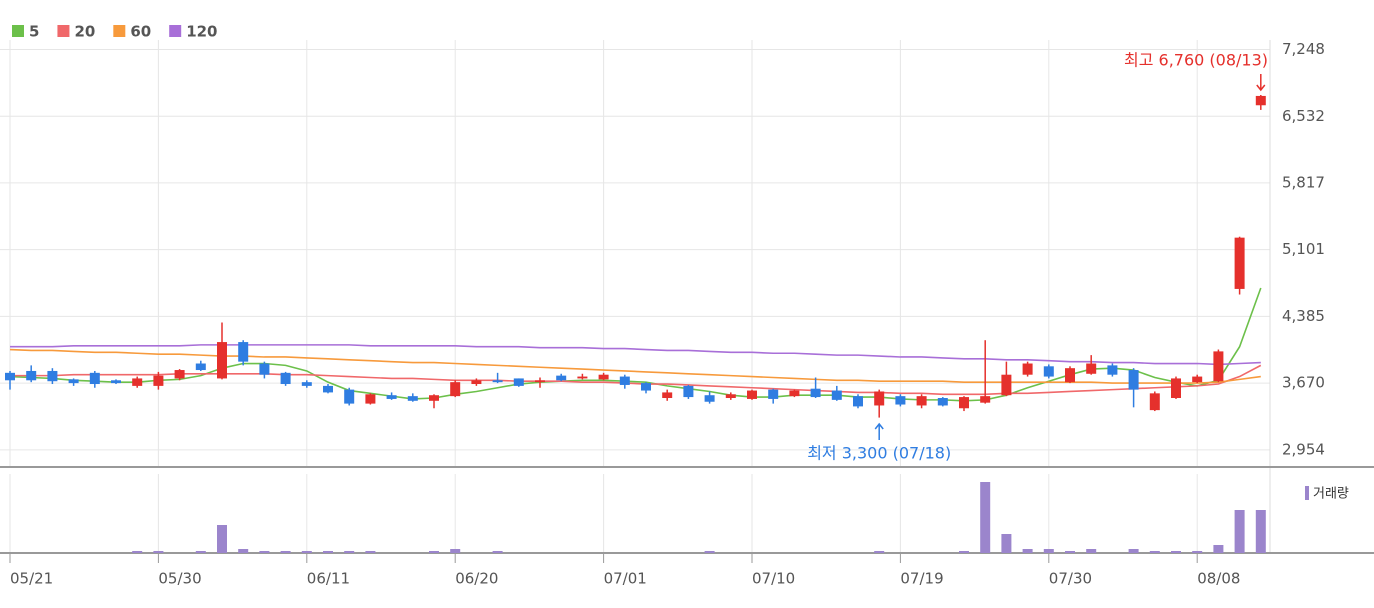  What do you see at coordinates (1303, 182) in the screenshot?
I see `y-tick-label: 5,817` at bounding box center [1303, 182].